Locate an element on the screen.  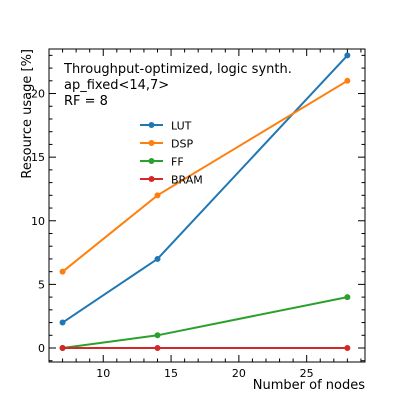
y-tick-label: 5 is located at coordinates (41, 284).